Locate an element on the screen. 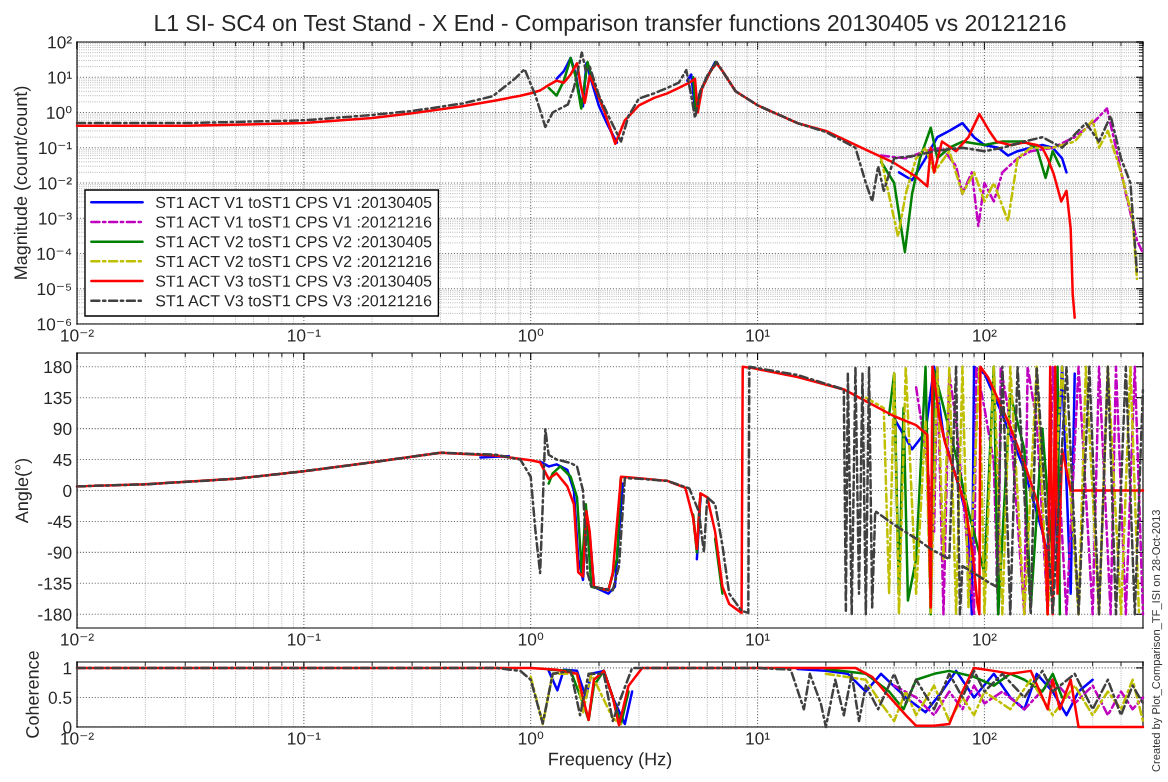  legend-label: ST1 ACT V2 toST1 CPS V2 :20130405 is located at coordinates (293, 242).